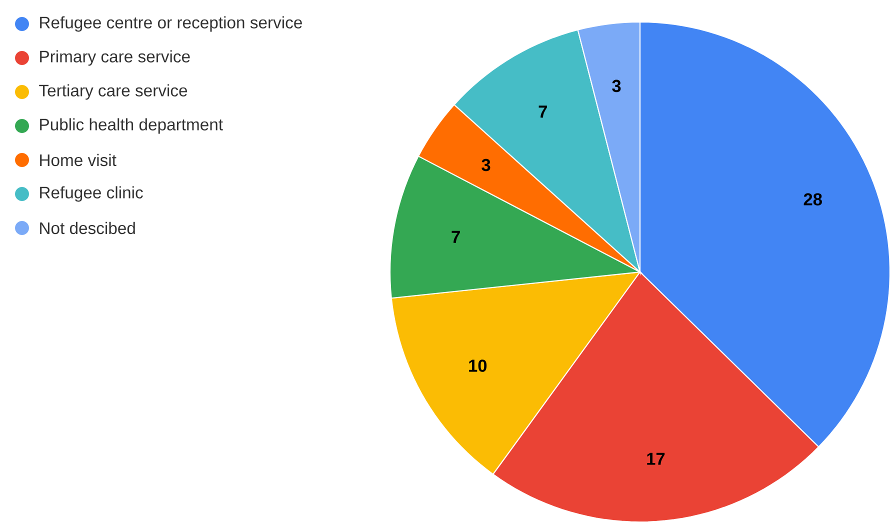 The height and width of the screenshot is (527, 890). I want to click on legend-label: Home visit, so click(78, 160).